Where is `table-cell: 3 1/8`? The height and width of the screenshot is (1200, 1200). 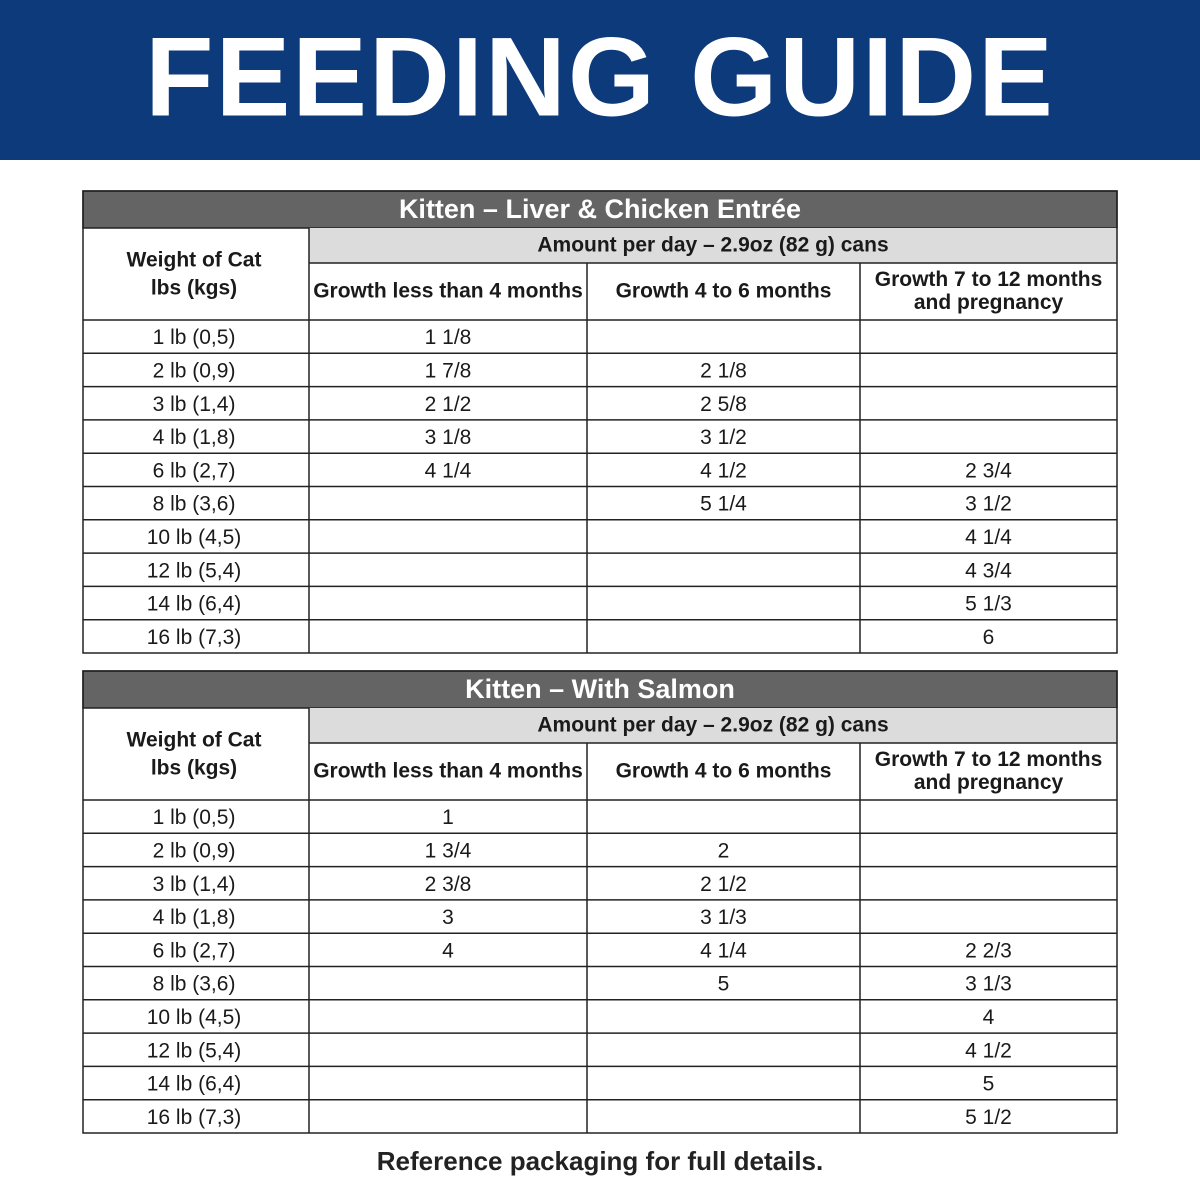
table-cell: 3 1/8 is located at coordinates (448, 437).